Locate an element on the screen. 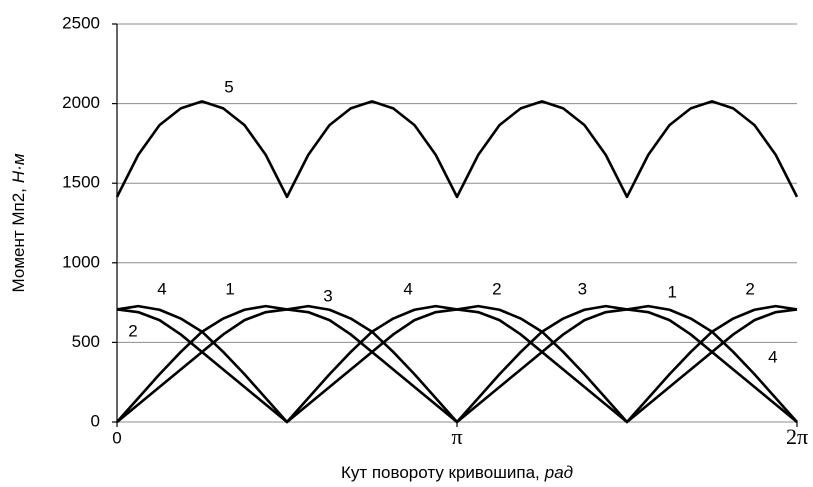 The width and height of the screenshot is (813, 487). y-tick-label: 1000 is located at coordinates (81, 261).